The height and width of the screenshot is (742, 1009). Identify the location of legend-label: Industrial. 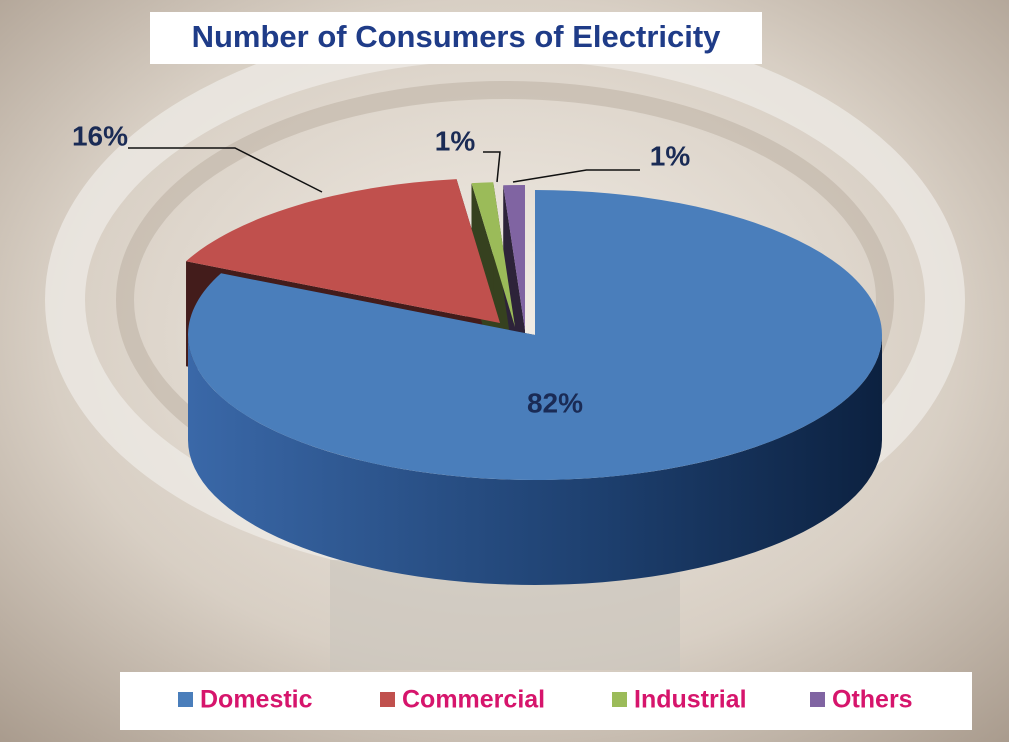
(690, 700).